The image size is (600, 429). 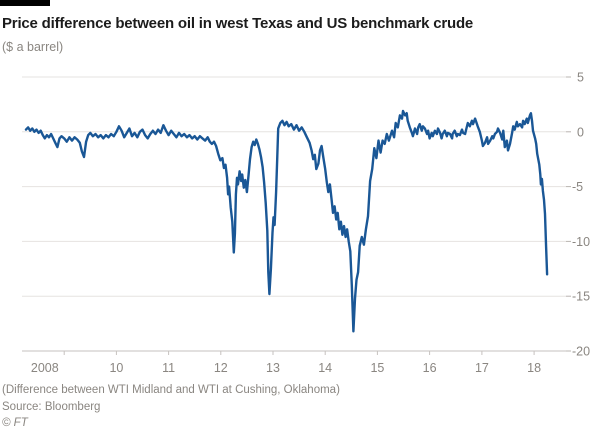 What do you see at coordinates (534, 368) in the screenshot?
I see `x-axis-label-18: 18` at bounding box center [534, 368].